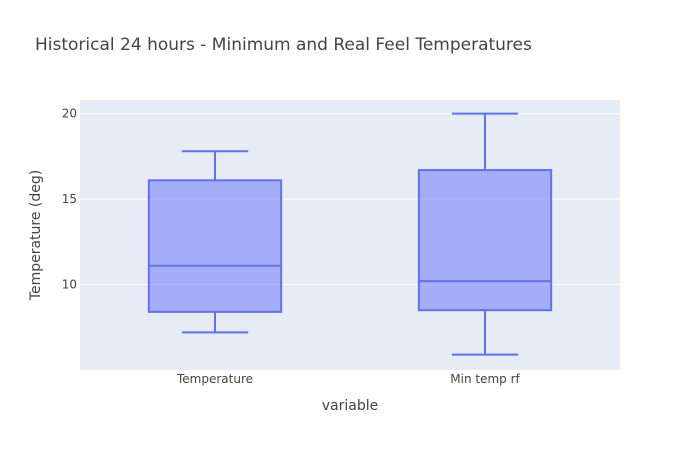 The image size is (700, 450). Describe the element at coordinates (214, 379) in the screenshot. I see `x-tick-label: Temperature` at that location.